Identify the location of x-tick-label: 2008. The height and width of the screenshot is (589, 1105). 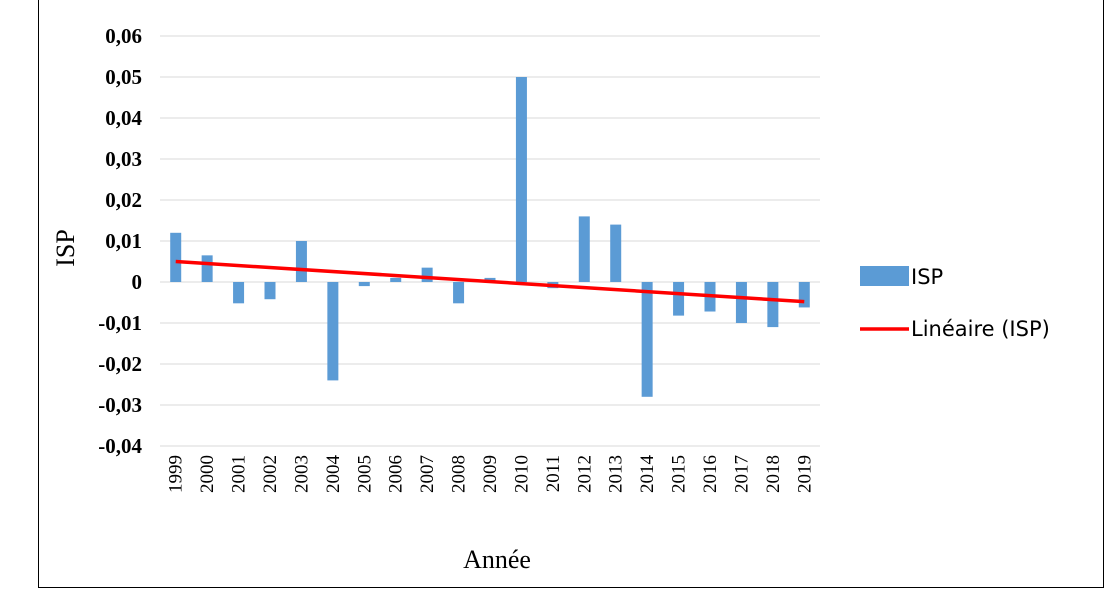
(459, 474).